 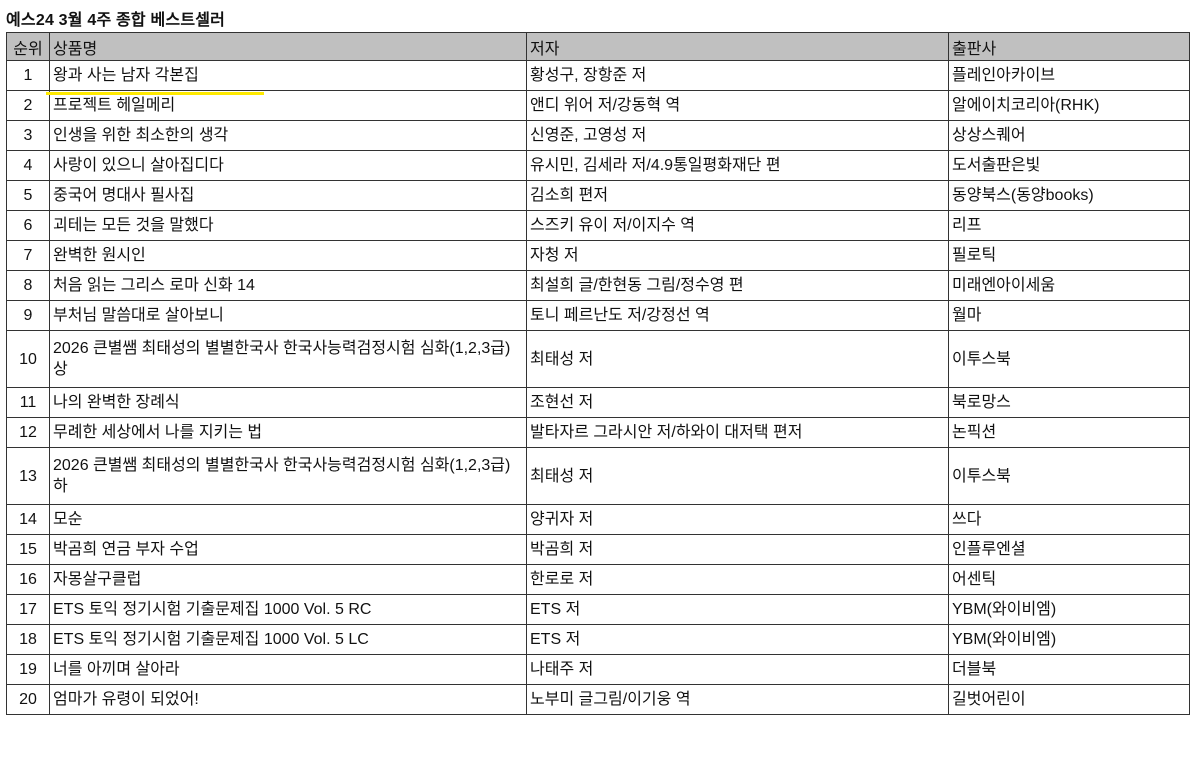 I want to click on title-cell: 모순, so click(x=288, y=519).